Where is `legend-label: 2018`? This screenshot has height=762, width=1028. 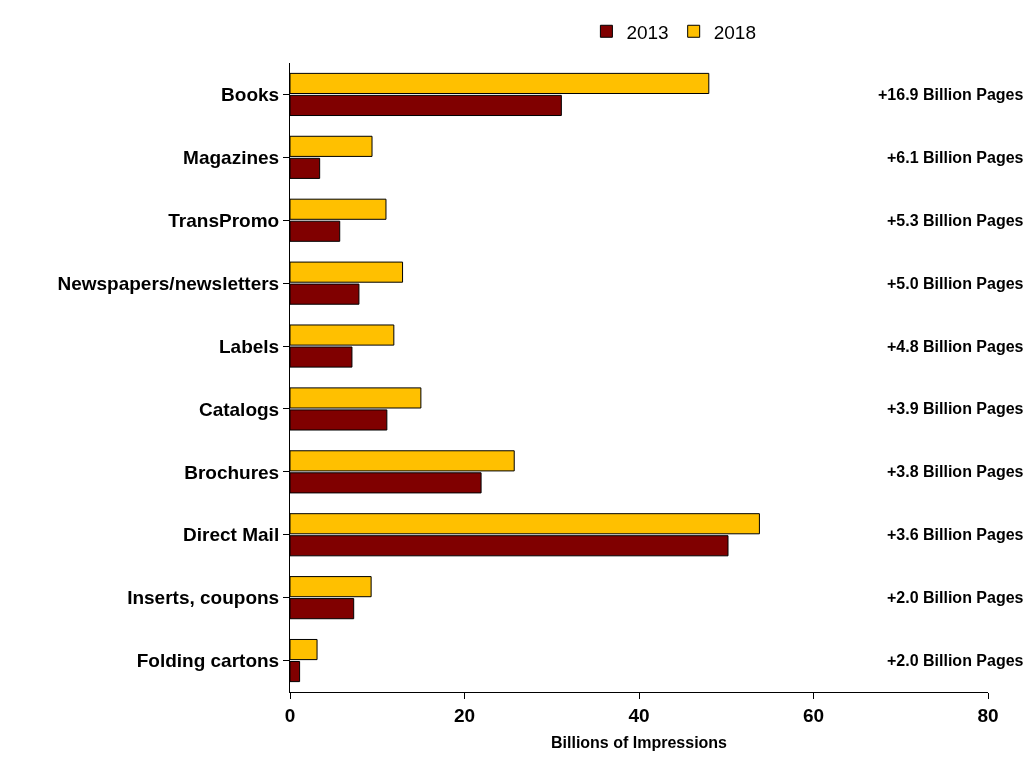 legend-label: 2018 is located at coordinates (734, 32).